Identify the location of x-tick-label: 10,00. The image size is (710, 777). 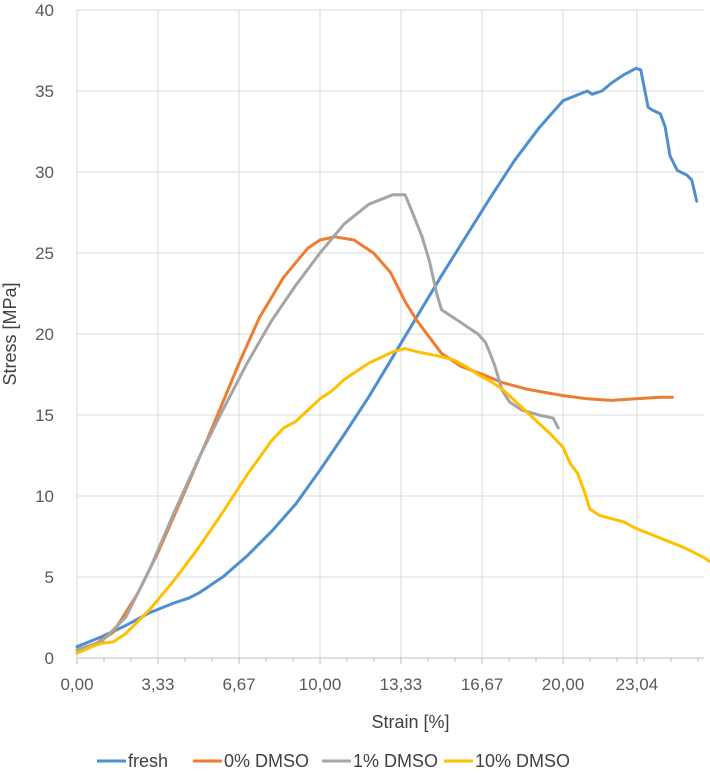
(320, 684).